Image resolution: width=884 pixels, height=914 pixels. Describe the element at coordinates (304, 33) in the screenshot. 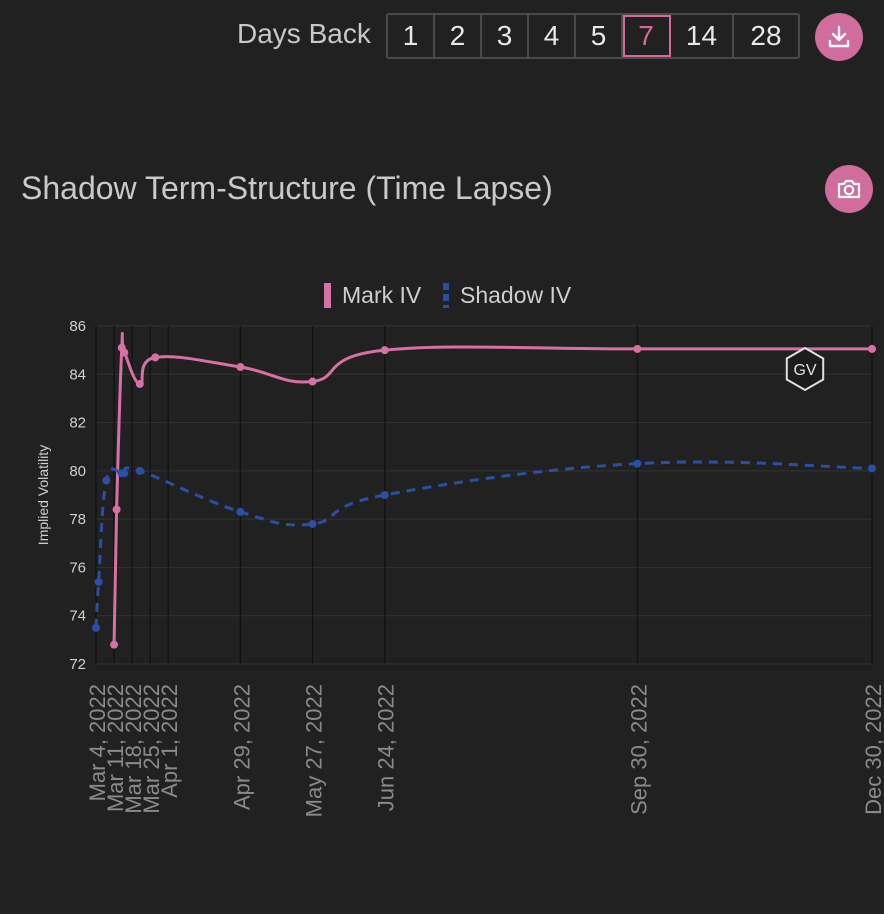

I see `days-back-label: Days Back` at that location.